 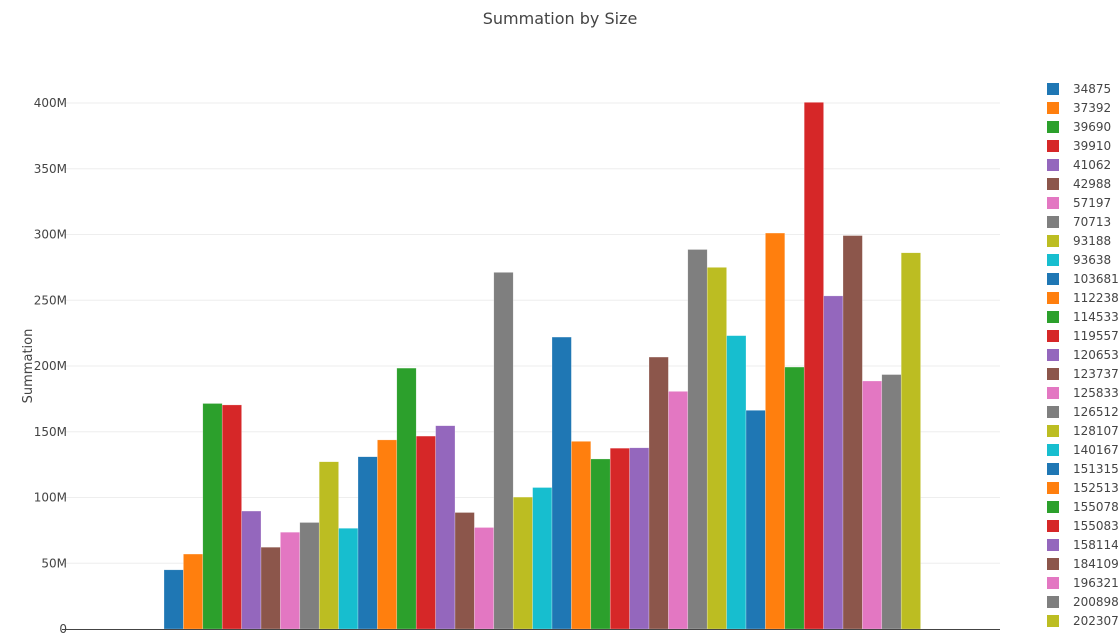 I want to click on legend-item: 93638, so click(x=1079, y=260).